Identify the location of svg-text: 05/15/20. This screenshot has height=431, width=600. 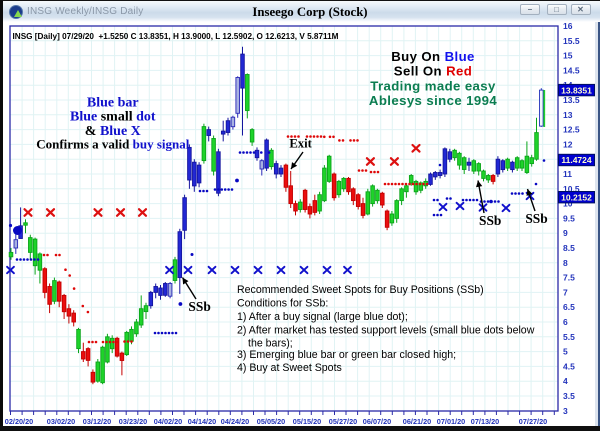
(307, 421).